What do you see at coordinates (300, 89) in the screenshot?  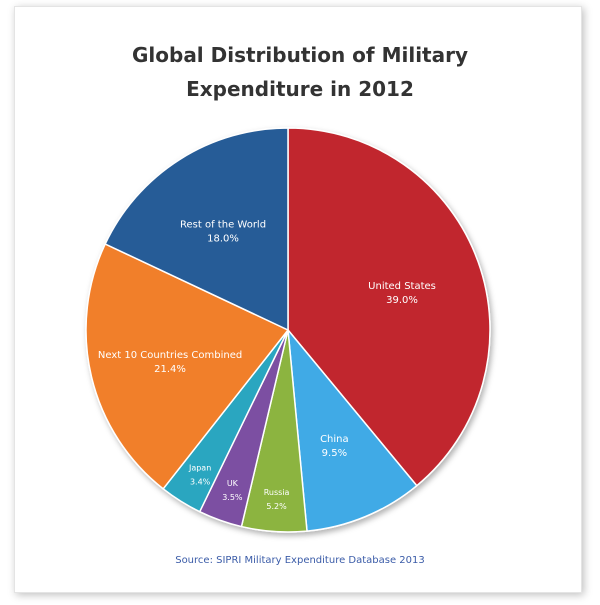 I see `chart-title-line-2: Expenditure in 2012` at bounding box center [300, 89].